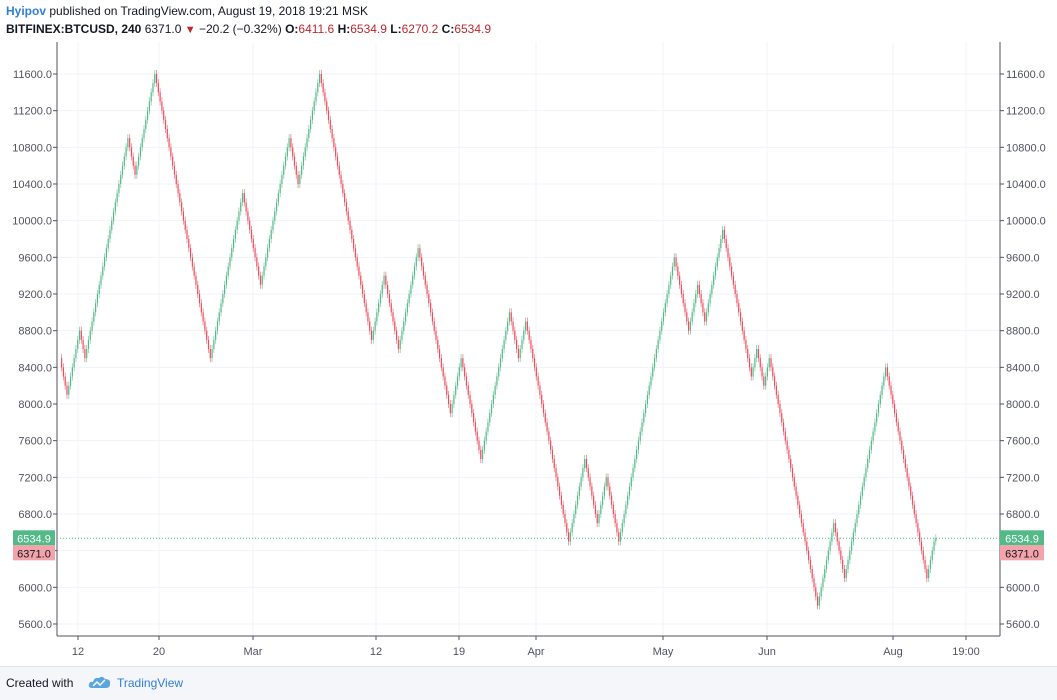 This screenshot has width=1057, height=700. I want to click on x-tick-label: 19:00, so click(966, 652).